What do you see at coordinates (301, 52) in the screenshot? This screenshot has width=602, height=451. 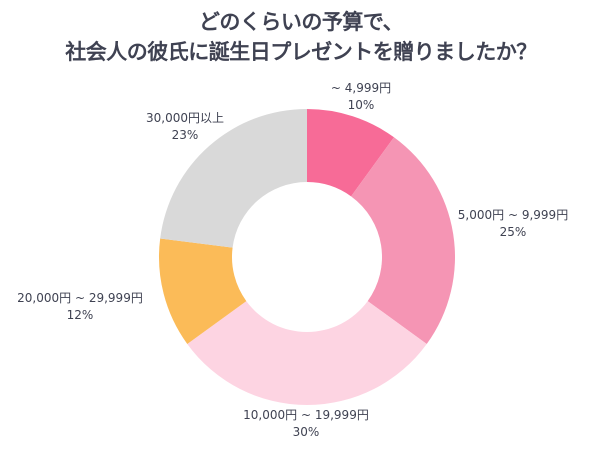 I see `chart-title-line-2: 社会人の彼氏に誕生日プレゼントを贈りましたか？` at bounding box center [301, 52].